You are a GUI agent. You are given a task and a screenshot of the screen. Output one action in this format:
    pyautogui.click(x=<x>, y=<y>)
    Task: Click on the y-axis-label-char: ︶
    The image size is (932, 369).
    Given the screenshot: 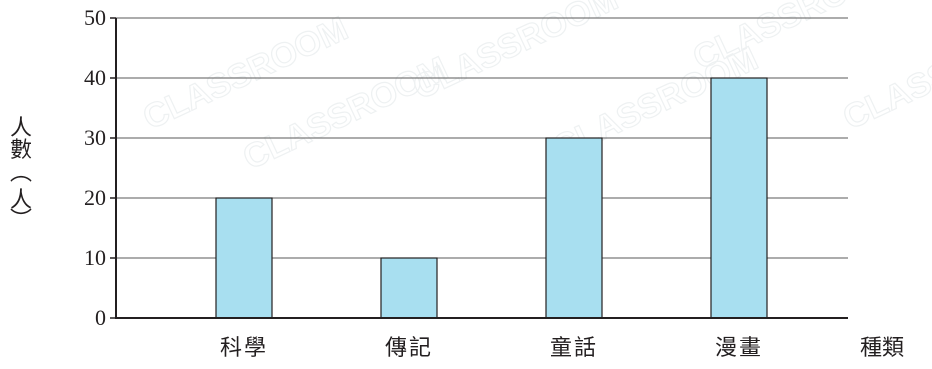 What is the action you would take?
    pyautogui.click(x=20, y=220)
    